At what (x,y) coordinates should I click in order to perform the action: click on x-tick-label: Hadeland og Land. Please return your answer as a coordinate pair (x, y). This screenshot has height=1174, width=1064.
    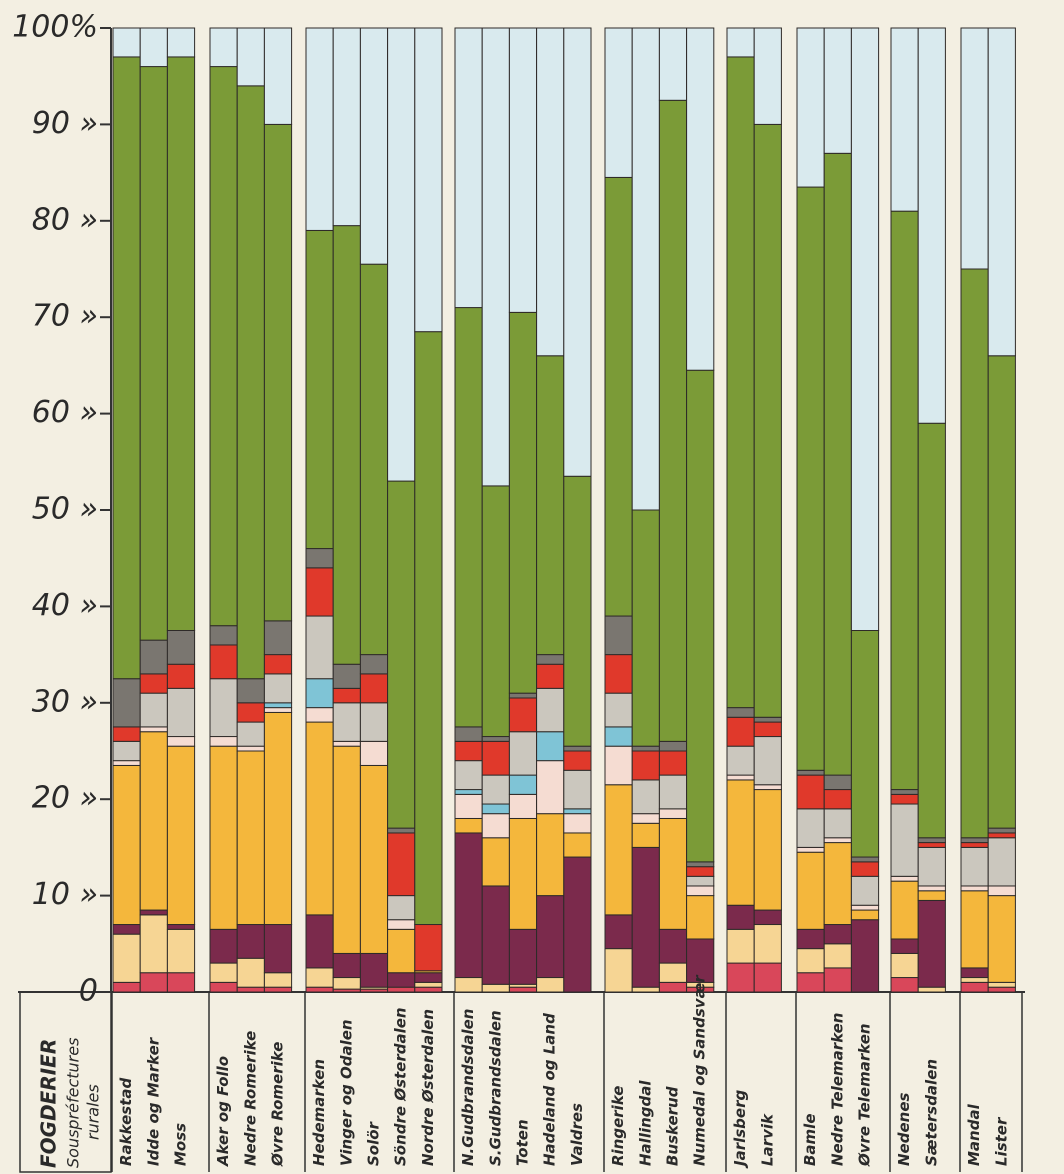
    Looking at the image, I should click on (550, 1089).